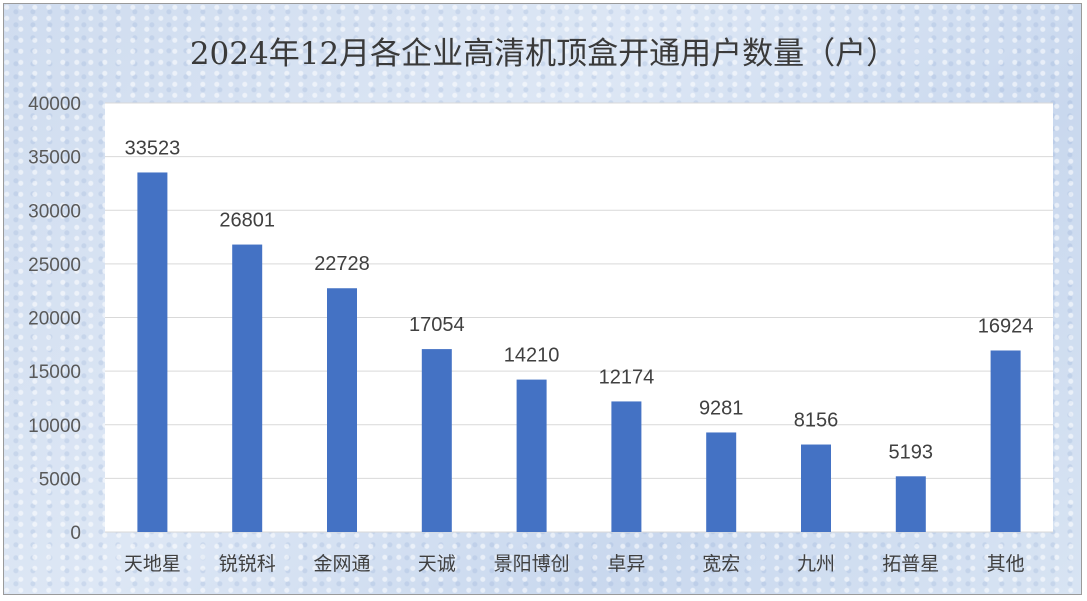 This screenshot has width=1087, height=601. Describe the element at coordinates (816, 564) in the screenshot. I see `x-category-label: 九州` at that location.